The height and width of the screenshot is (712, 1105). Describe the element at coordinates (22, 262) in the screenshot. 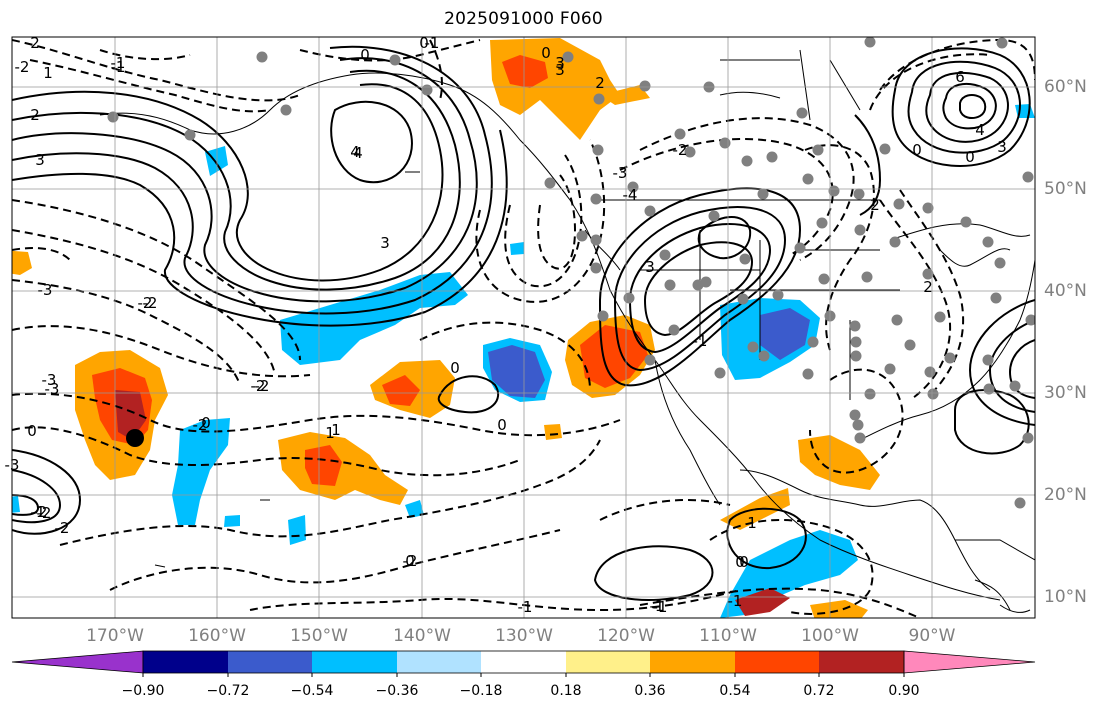

I see `shade-orange-small1` at that location.